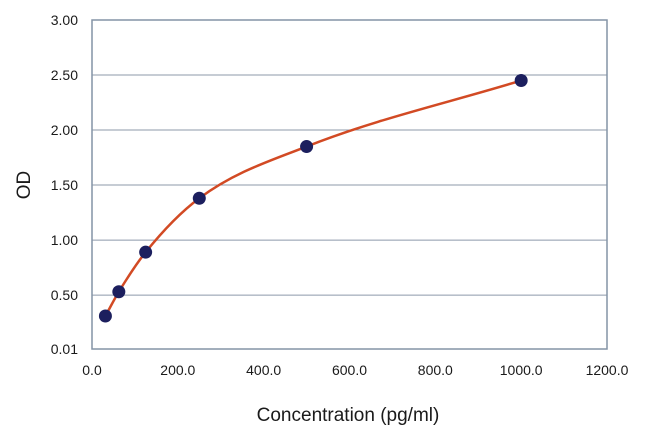 The width and height of the screenshot is (650, 443). I want to click on x-tick-label: 200.0, so click(177, 370).